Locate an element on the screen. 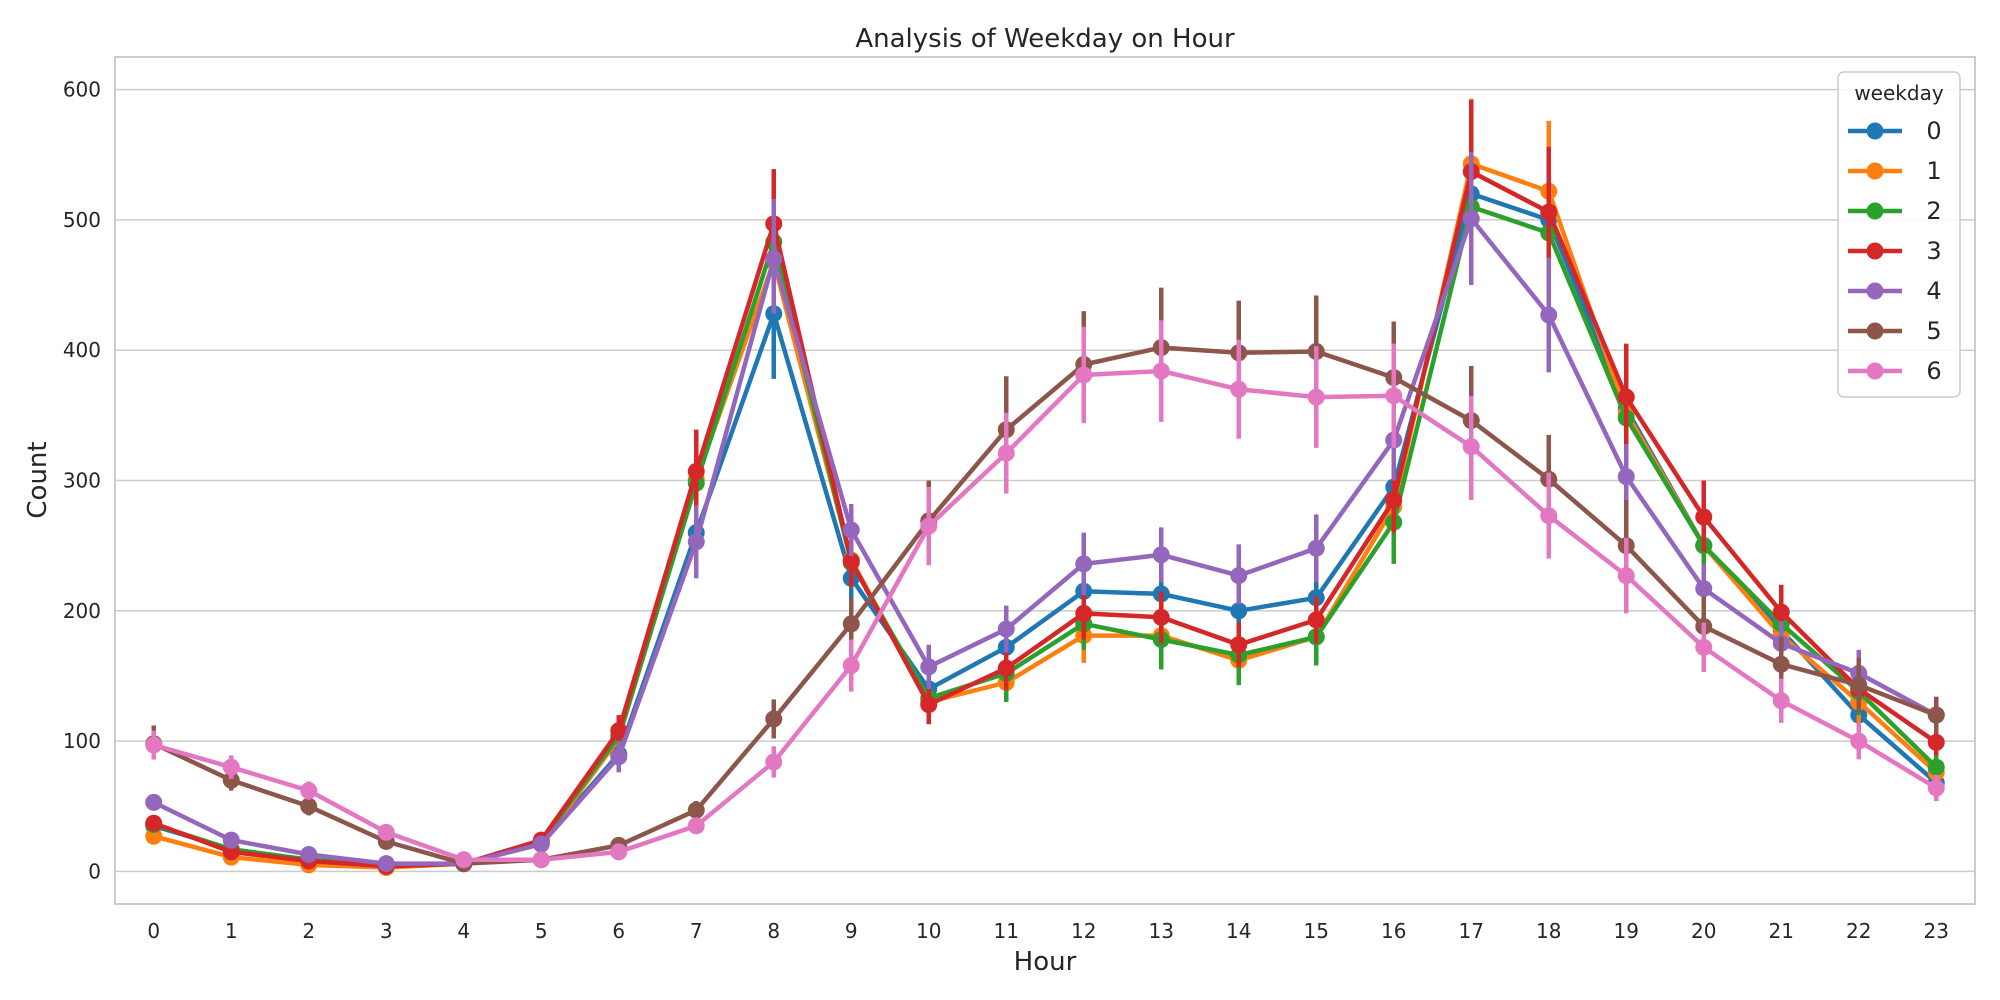 Image resolution: width=2000 pixels, height=1000 pixels. y-tick-label: 0 is located at coordinates (94, 871).